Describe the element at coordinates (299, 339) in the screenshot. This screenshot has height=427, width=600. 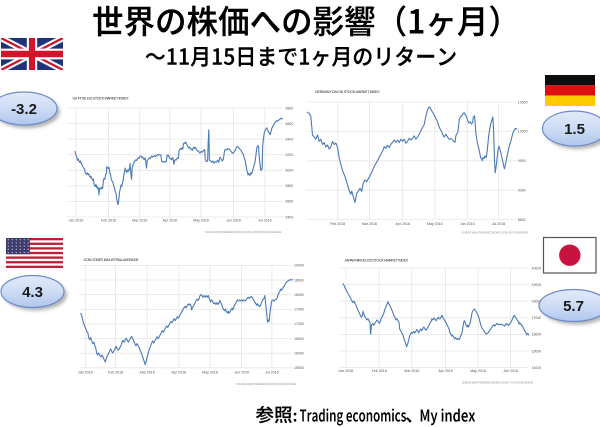
I see `svg-text: 16500` at that location.